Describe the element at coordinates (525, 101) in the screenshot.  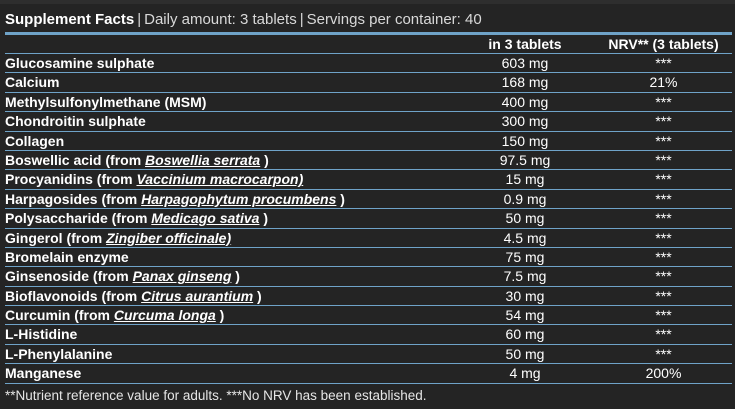
I see `amount-cell: 400 mg` at that location.